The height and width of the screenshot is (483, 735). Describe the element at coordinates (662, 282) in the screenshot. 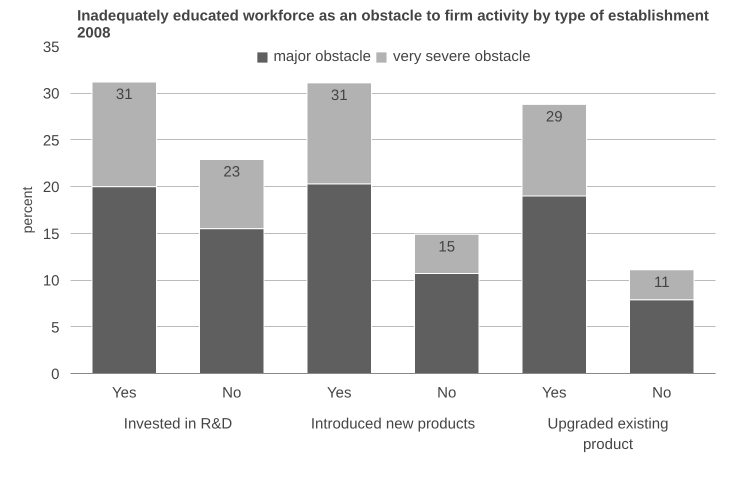

I see `total-label: 11` at that location.